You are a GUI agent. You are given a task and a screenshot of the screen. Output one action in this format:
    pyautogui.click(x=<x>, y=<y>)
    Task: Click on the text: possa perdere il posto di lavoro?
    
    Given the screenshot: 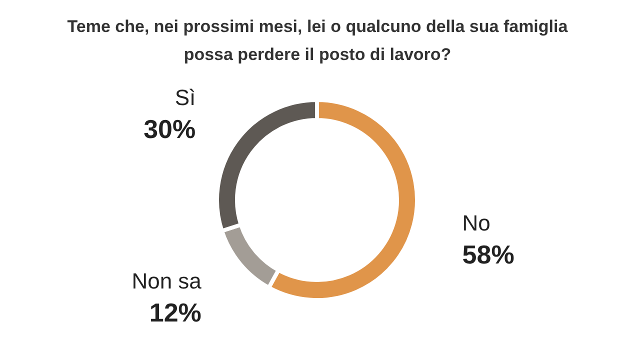 What is the action you would take?
    pyautogui.click(x=318, y=54)
    